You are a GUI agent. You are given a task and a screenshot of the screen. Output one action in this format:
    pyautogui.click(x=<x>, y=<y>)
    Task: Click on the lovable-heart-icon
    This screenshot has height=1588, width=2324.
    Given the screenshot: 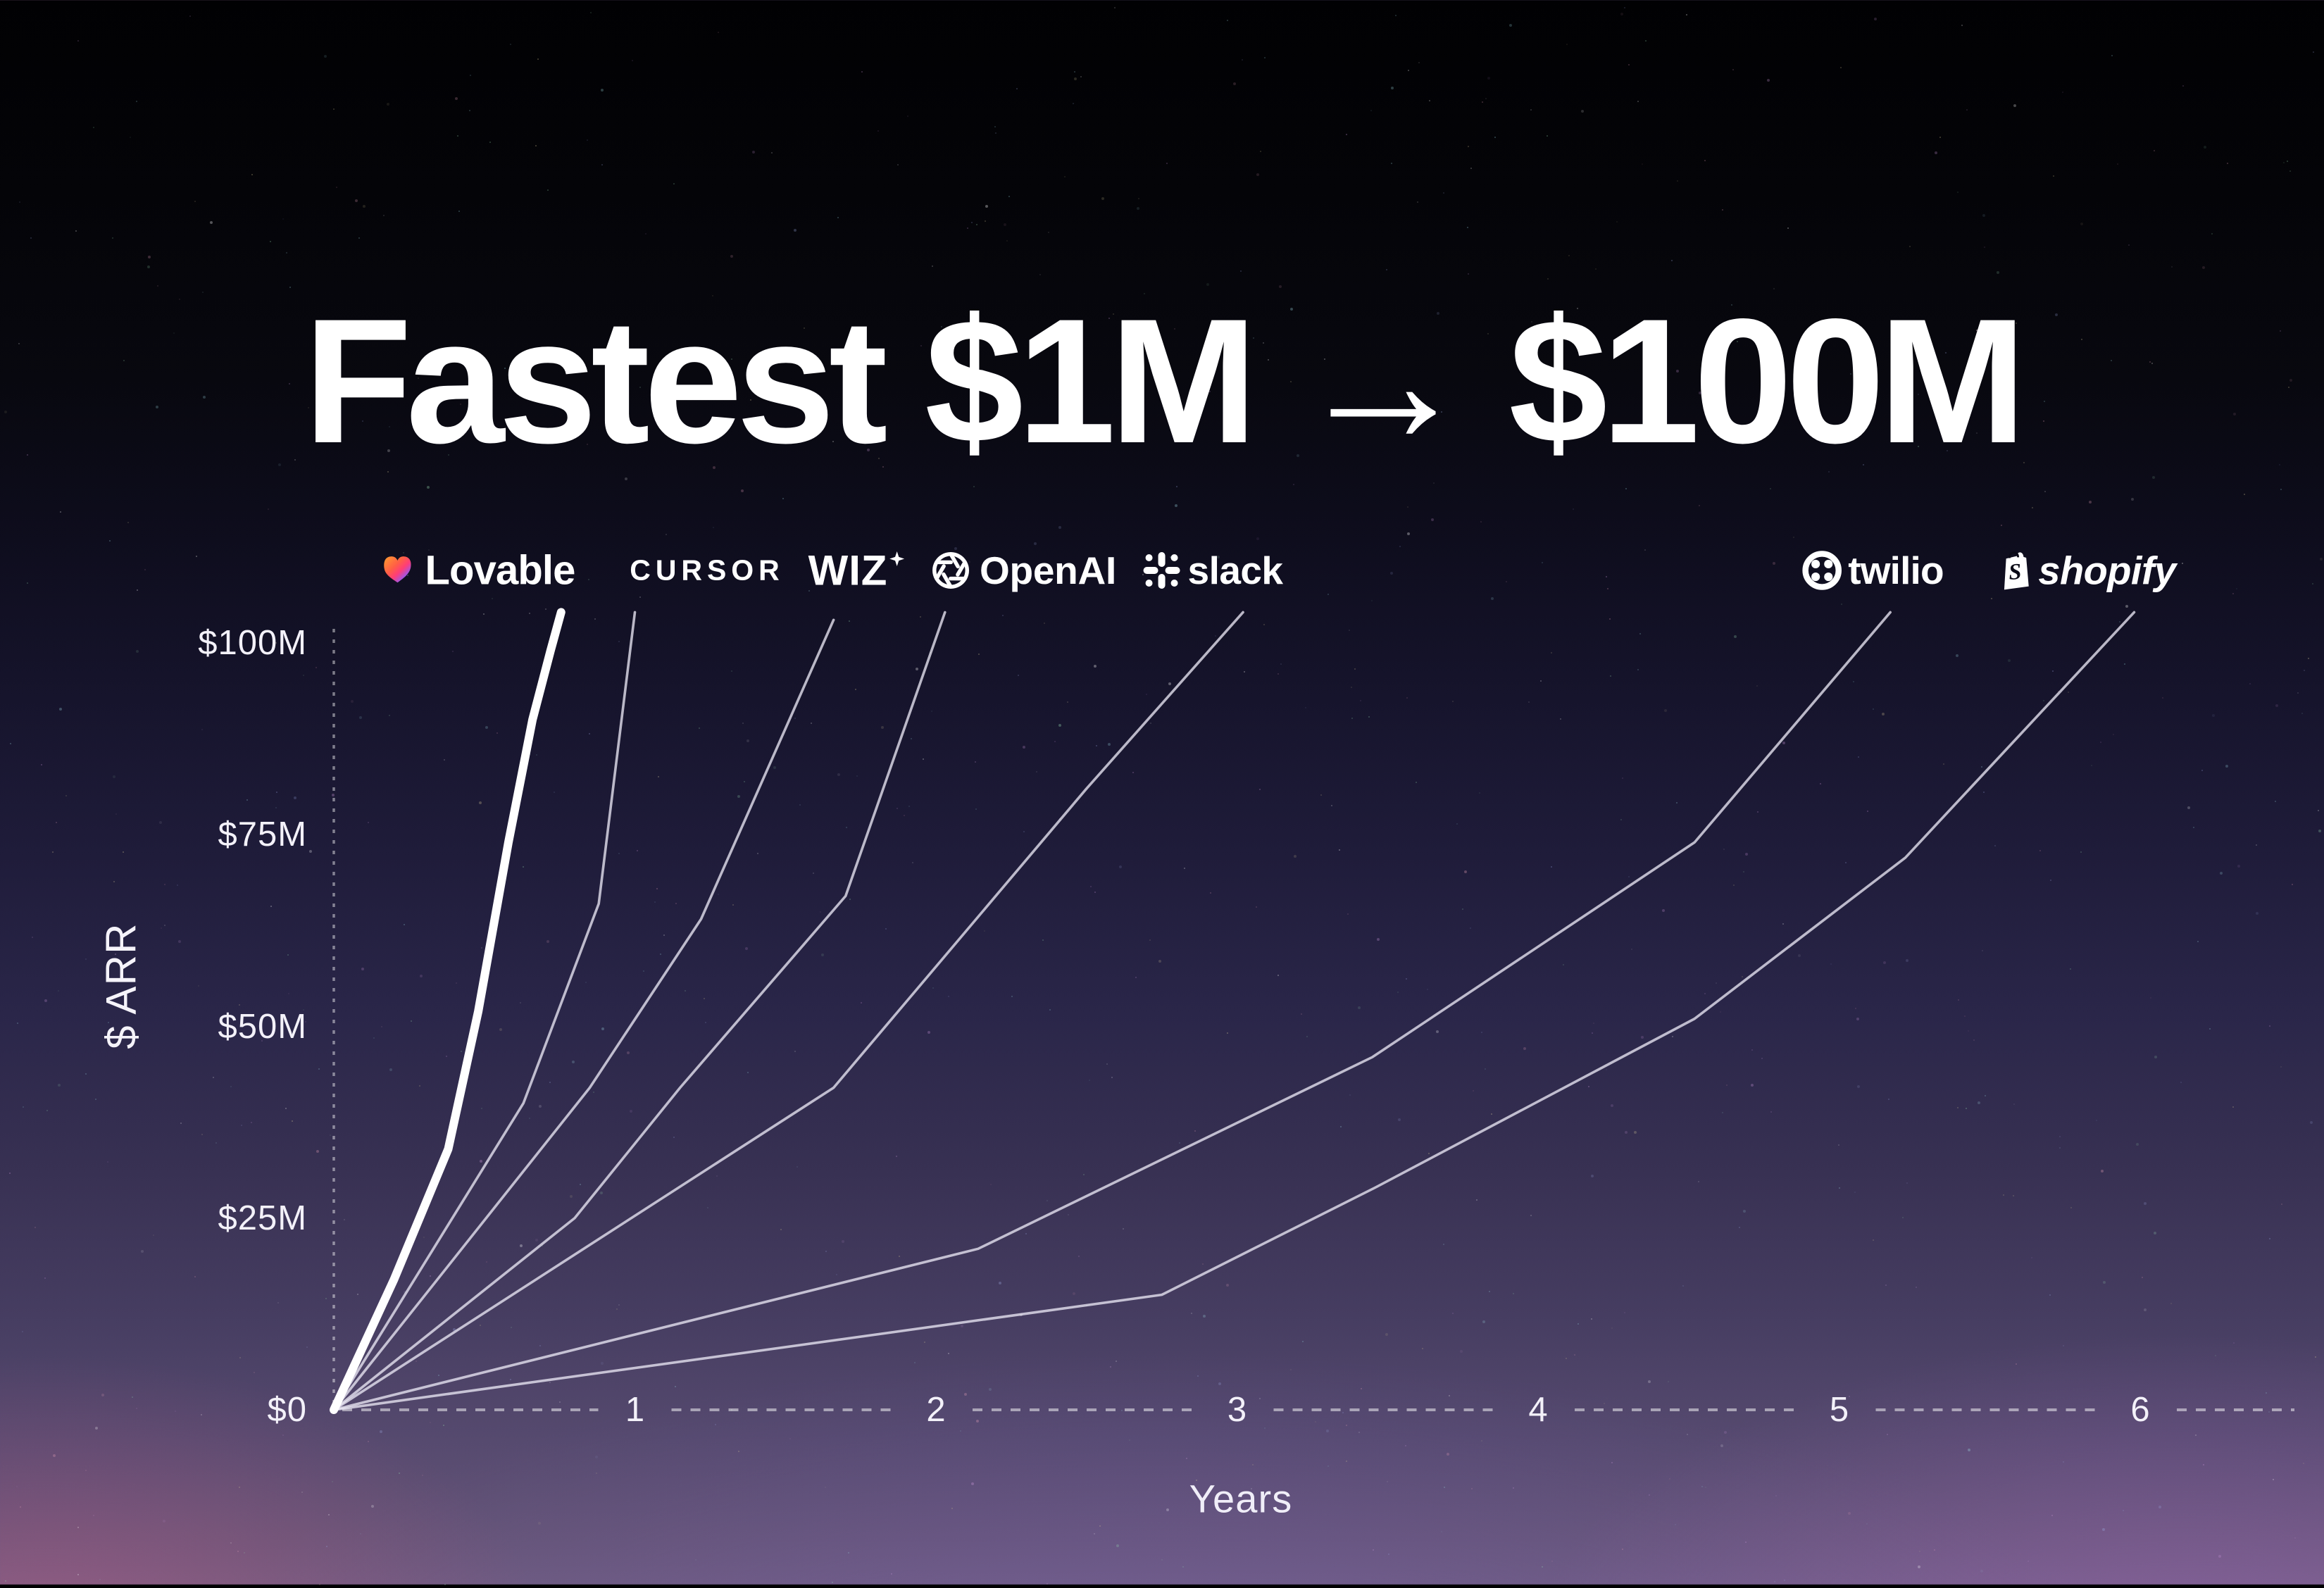 What is the action you would take?
    pyautogui.click(x=397, y=570)
    